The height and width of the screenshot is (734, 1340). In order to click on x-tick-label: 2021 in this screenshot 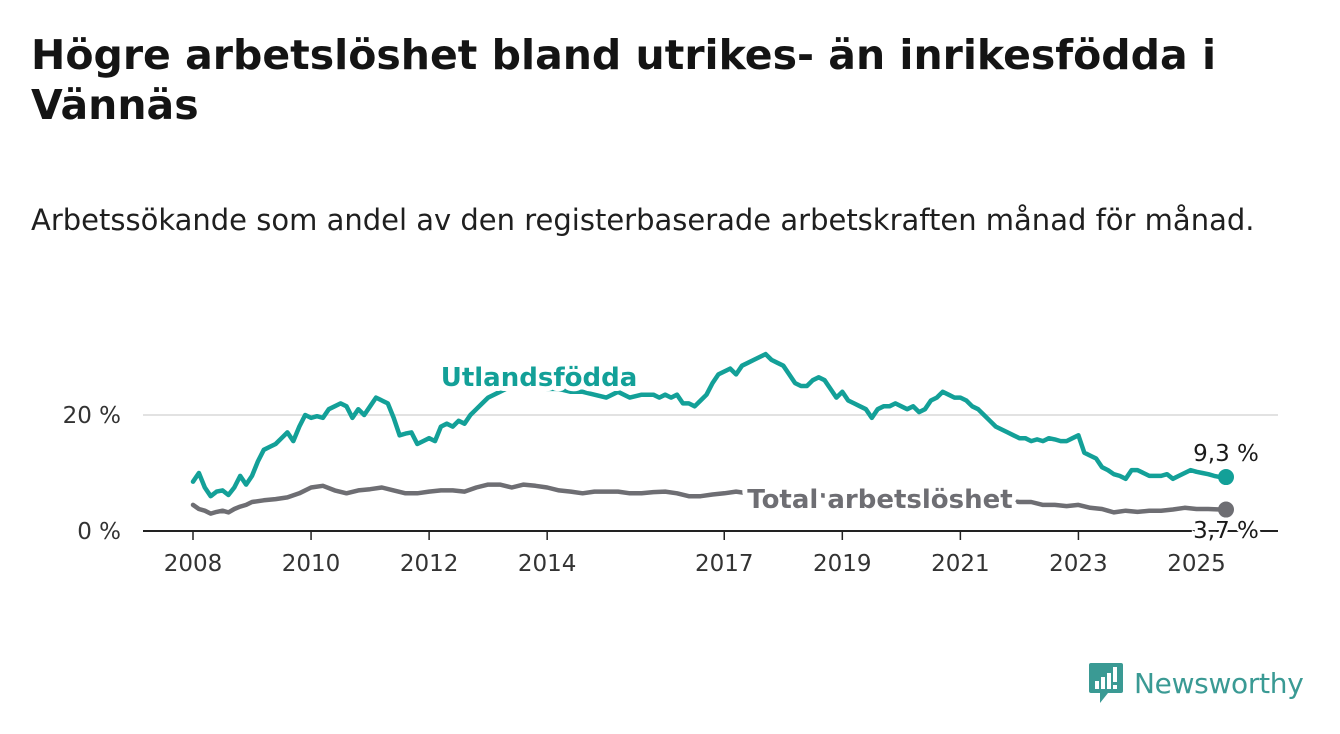, I will do `click(960, 564)`.